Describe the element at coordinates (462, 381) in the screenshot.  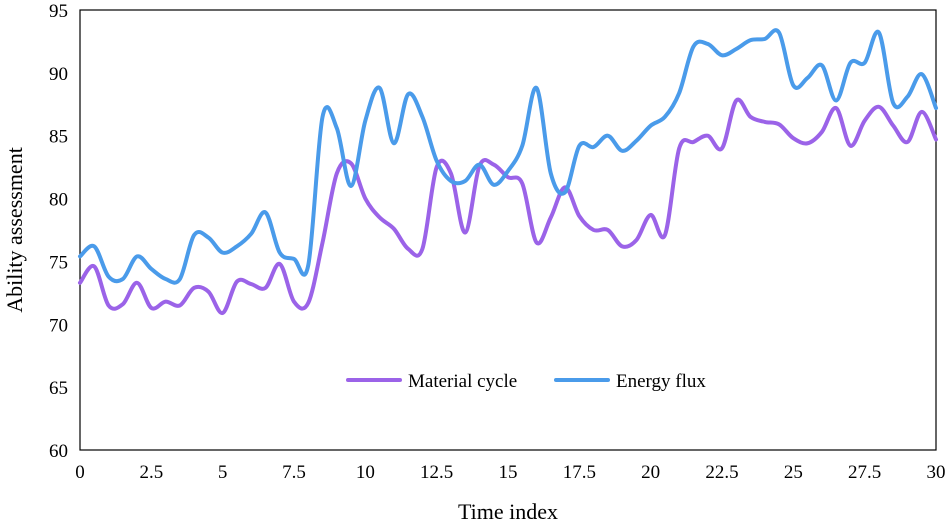
I see `legend-label-material-cycle: Material cycle` at that location.